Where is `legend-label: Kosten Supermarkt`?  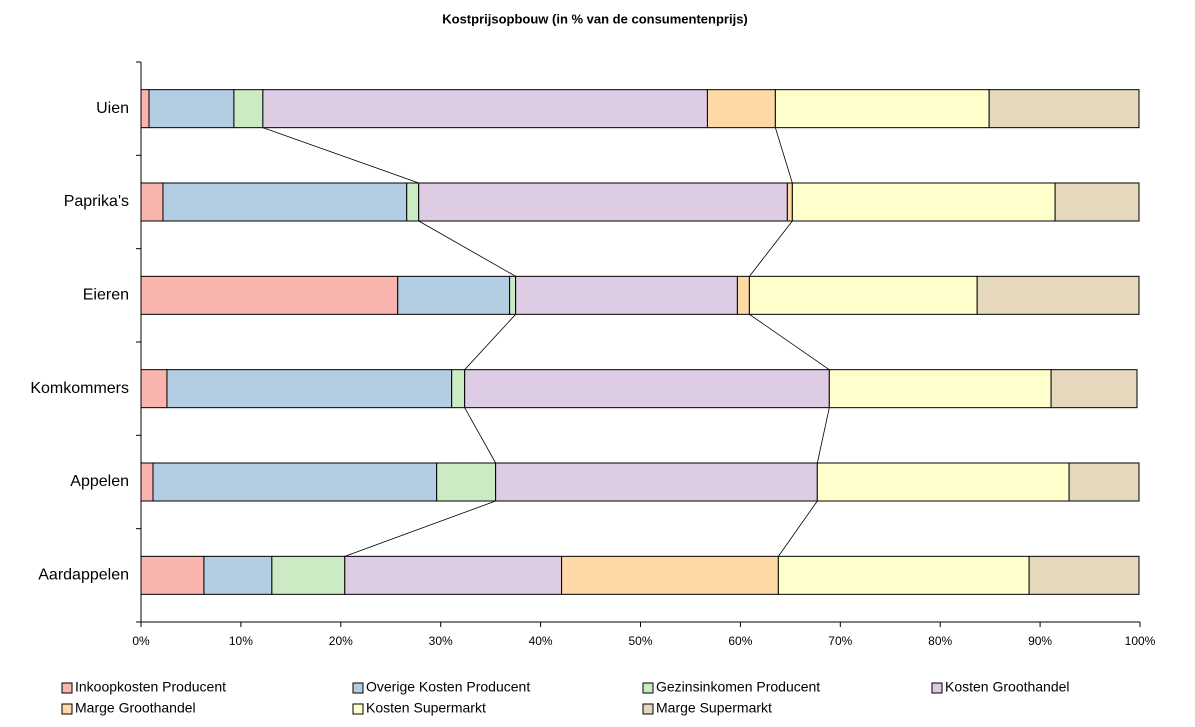 legend-label: Kosten Supermarkt is located at coordinates (426, 708).